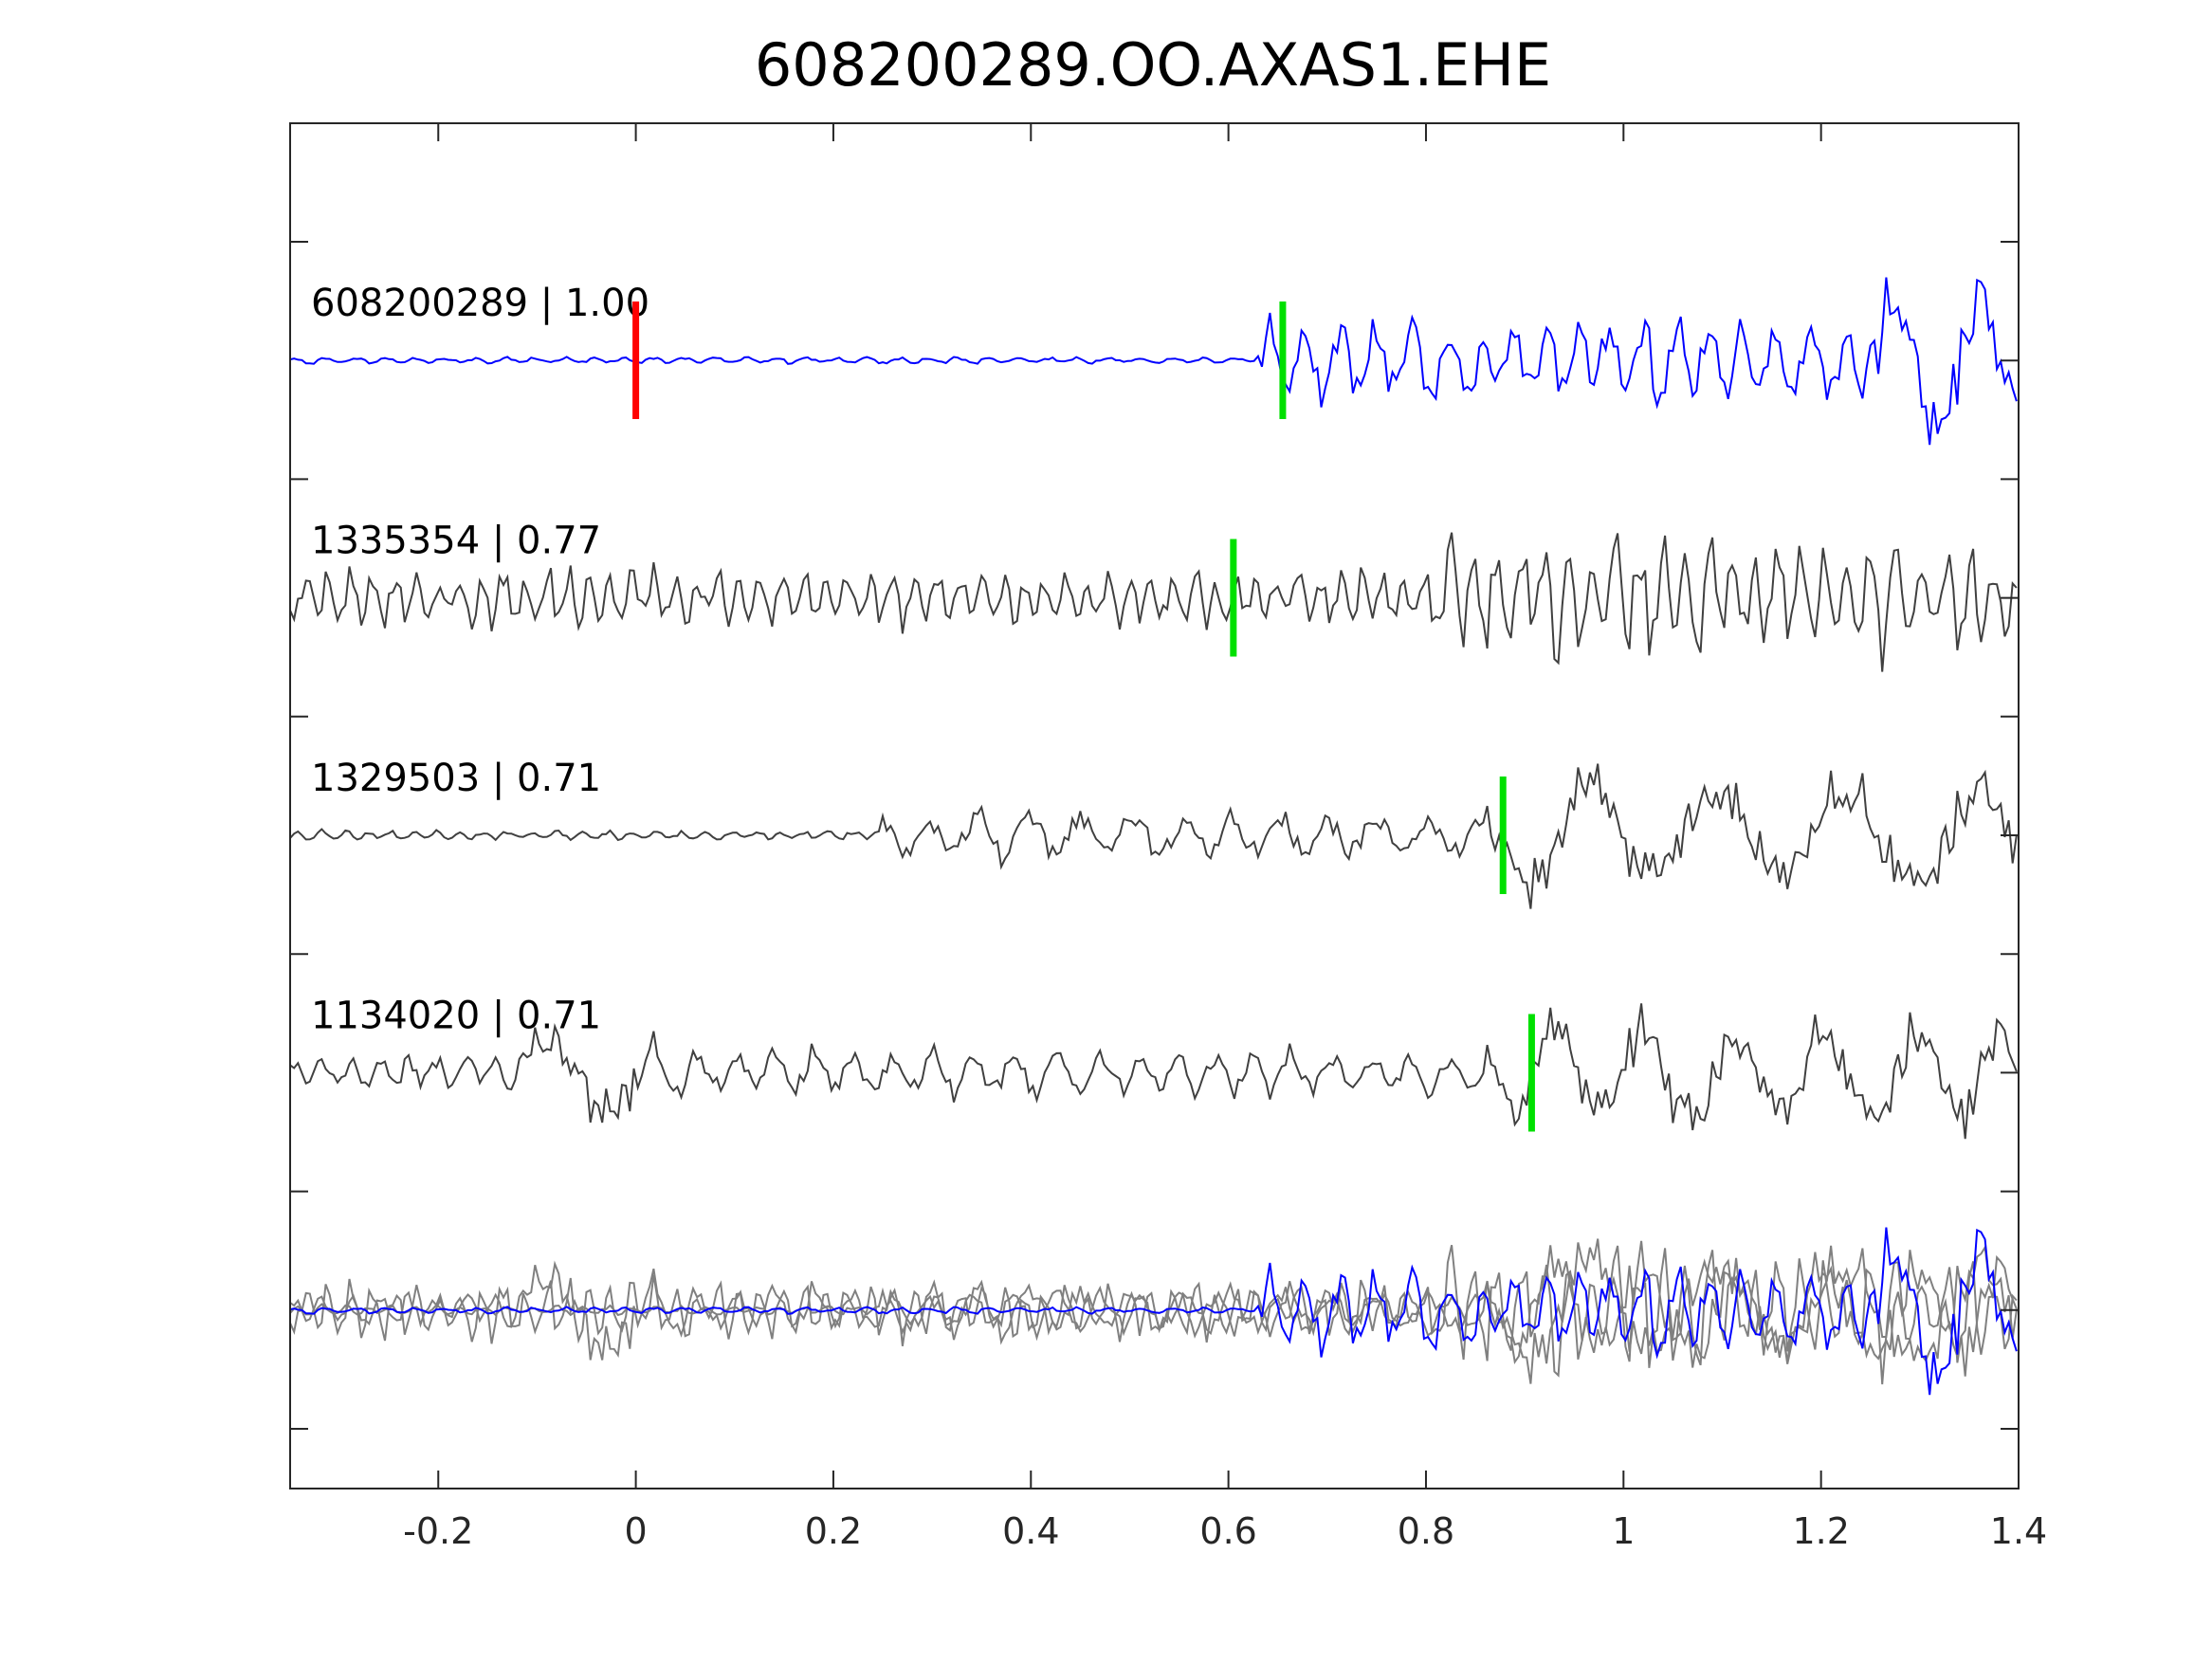 The height and width of the screenshot is (1663, 2212). Describe the element at coordinates (480, 303) in the screenshot. I see `trace-label-0: 608200289 | 1.00` at that location.